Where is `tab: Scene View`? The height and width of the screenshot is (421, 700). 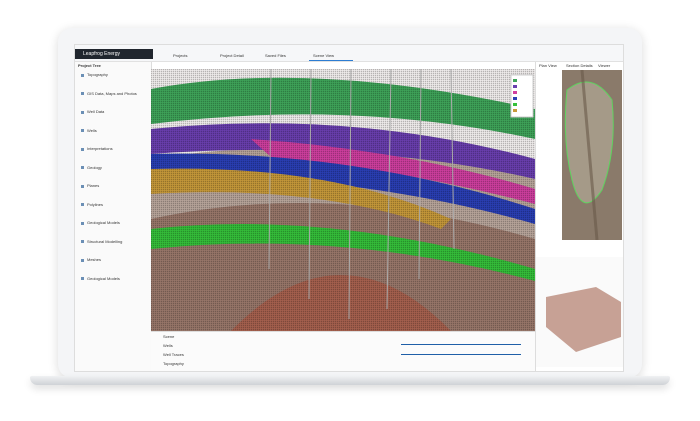
tab: Scene View is located at coordinates (324, 55).